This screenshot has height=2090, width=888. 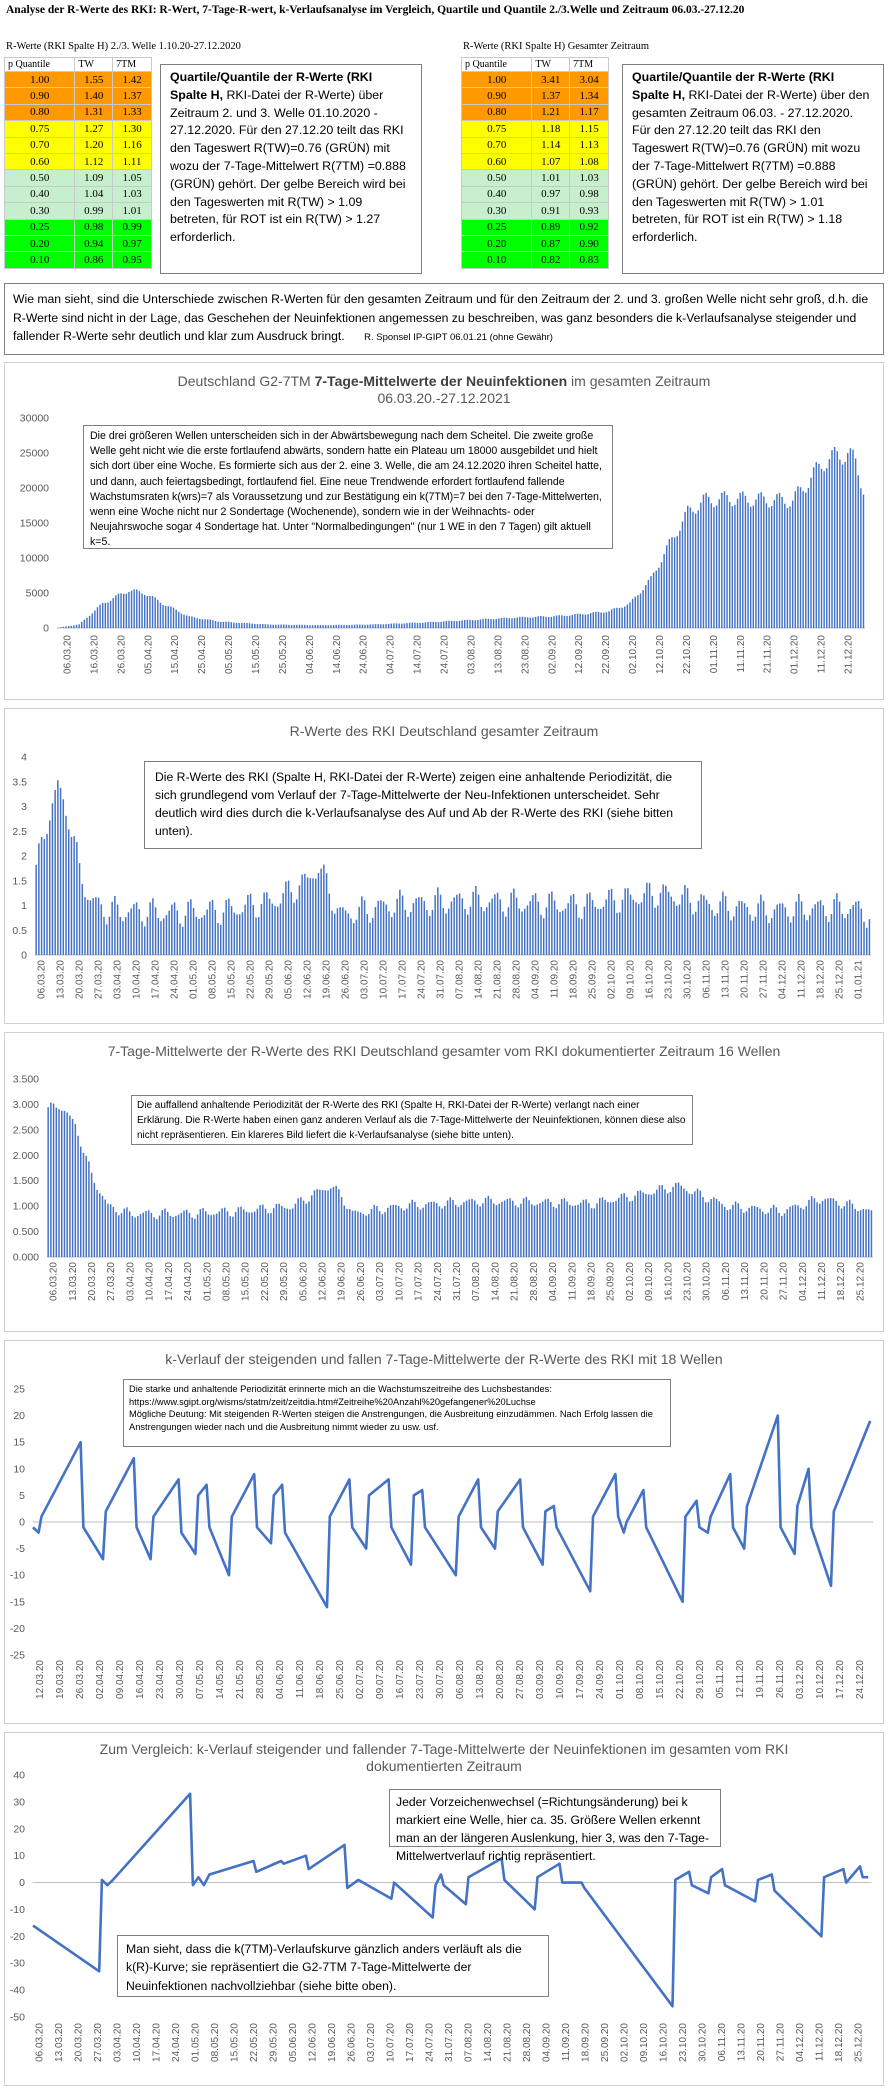 What do you see at coordinates (803, 1281) in the screenshot?
I see `x-tick-label: 04.12.20` at bounding box center [803, 1281].